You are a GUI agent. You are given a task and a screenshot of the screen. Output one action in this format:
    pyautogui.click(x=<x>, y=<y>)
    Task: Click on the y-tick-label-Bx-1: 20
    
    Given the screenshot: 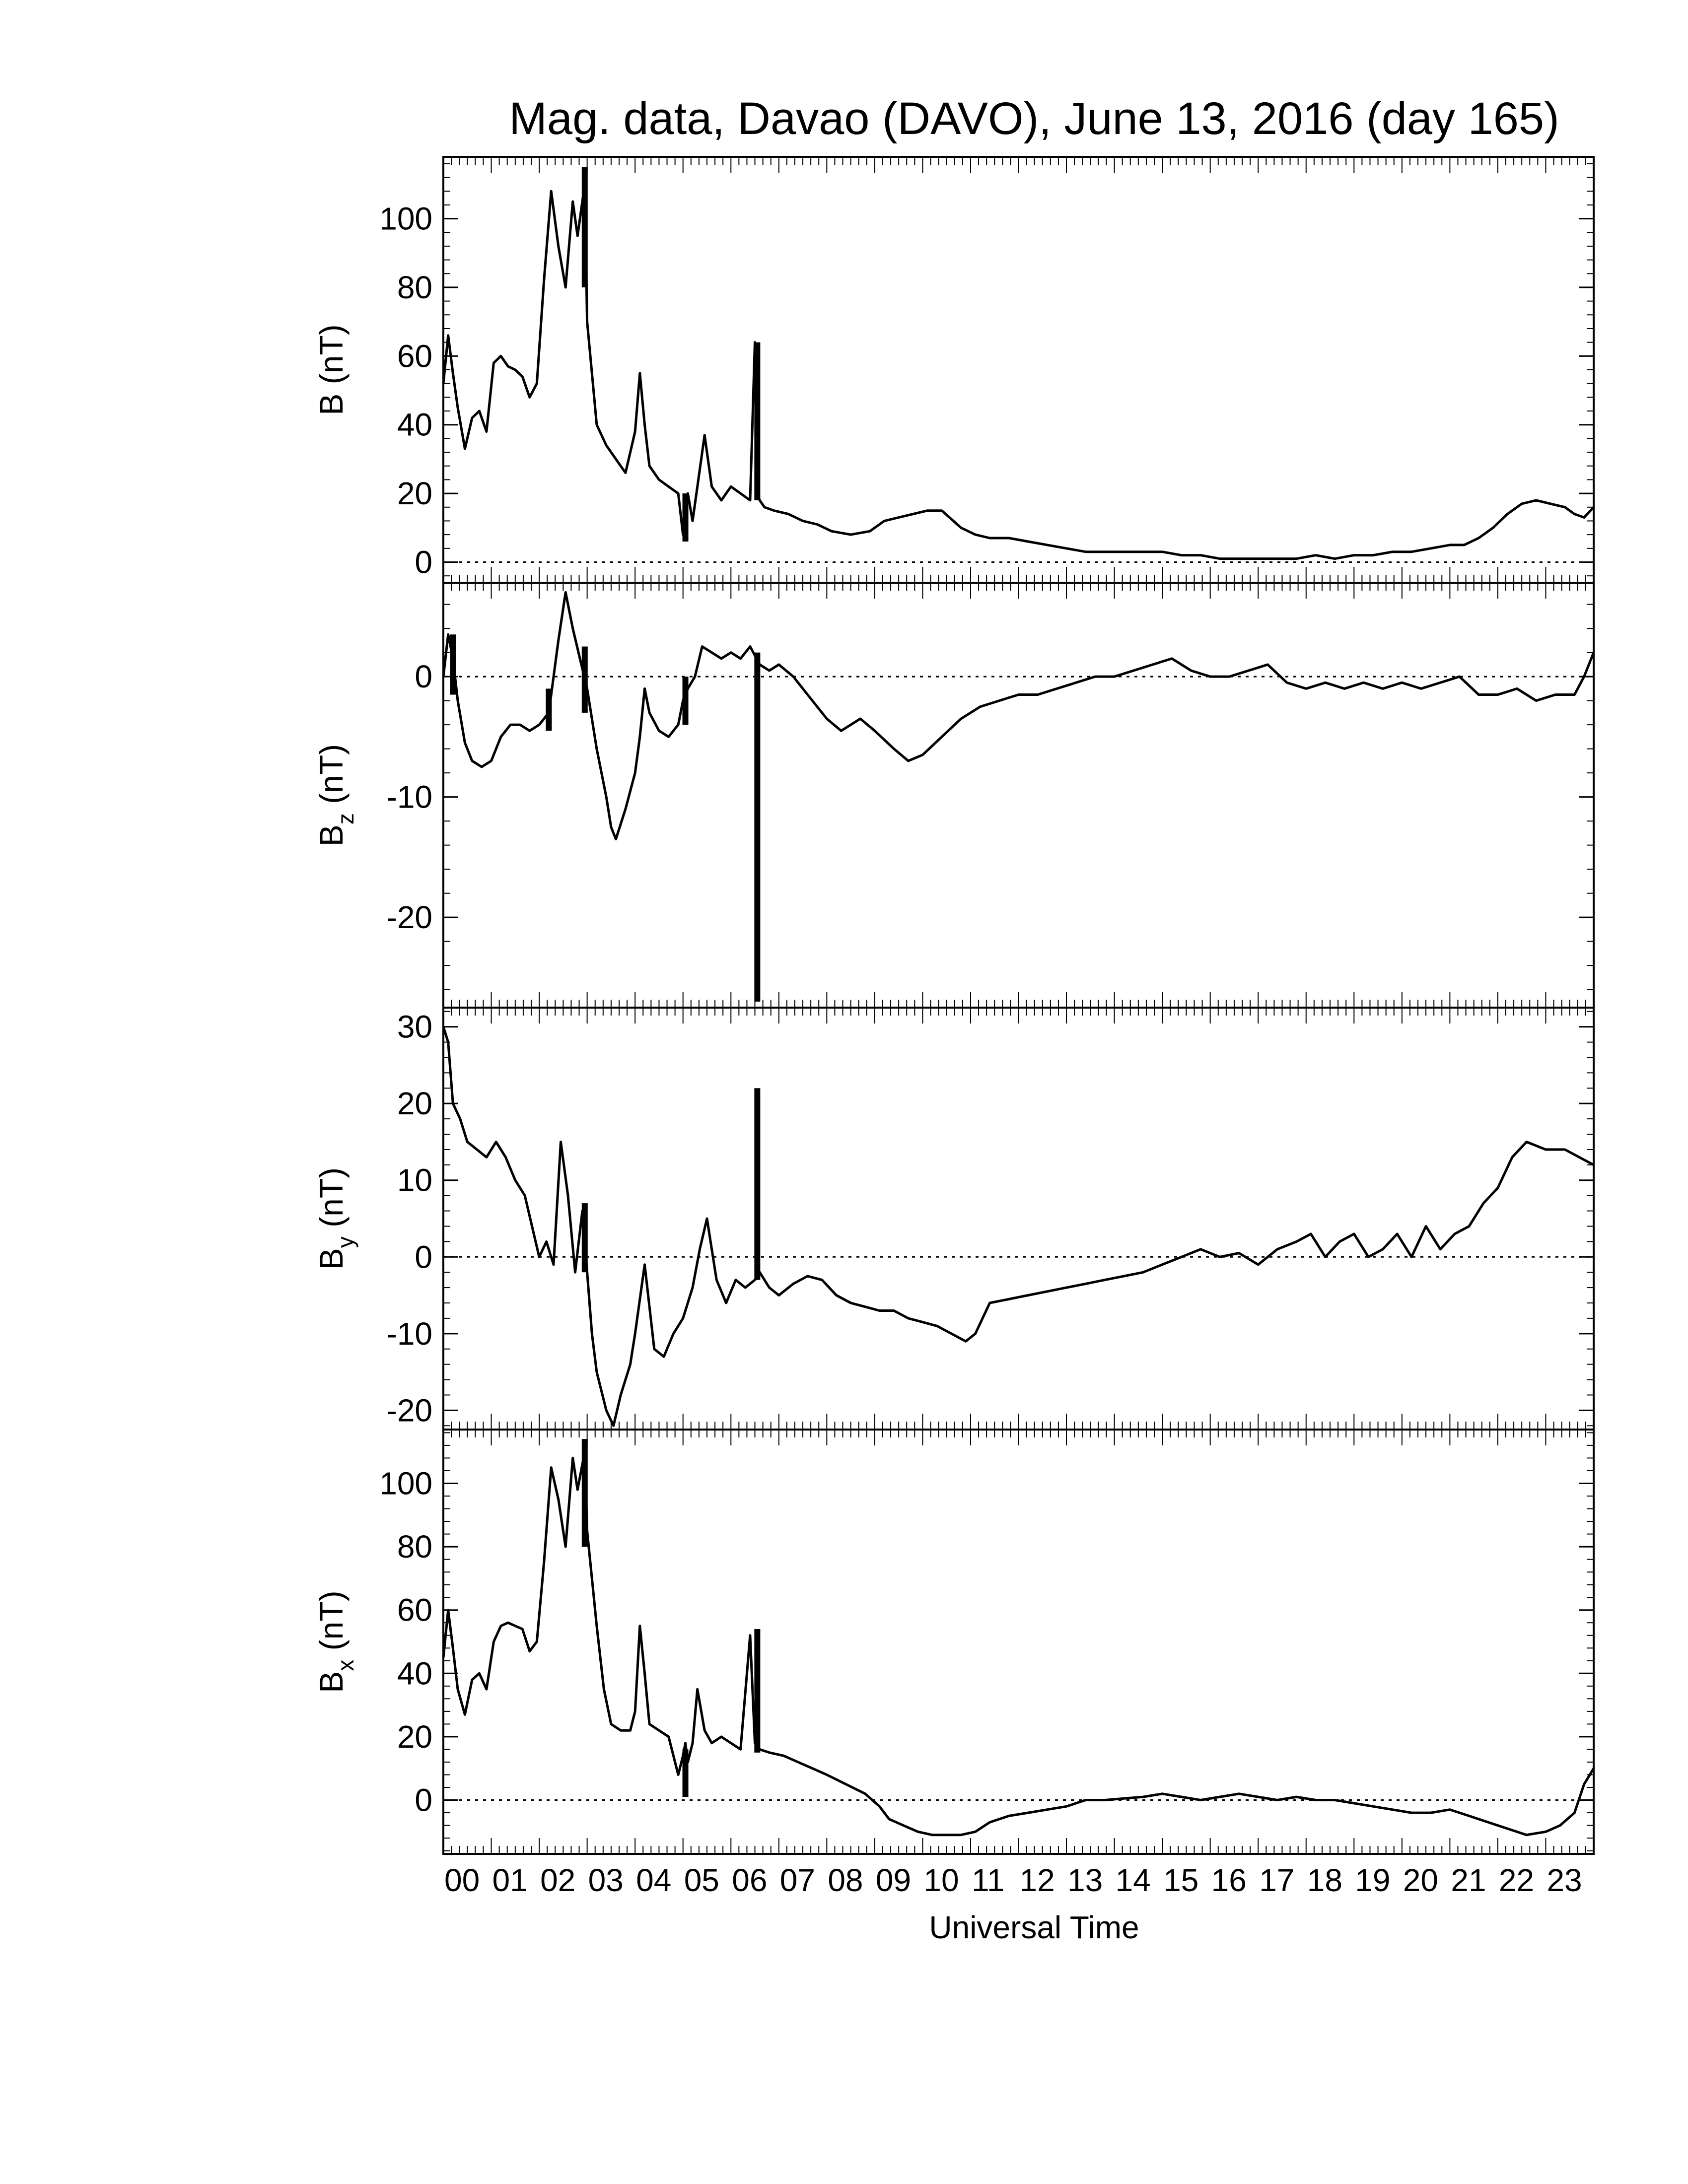 What is the action you would take?
    pyautogui.click(x=414, y=1737)
    